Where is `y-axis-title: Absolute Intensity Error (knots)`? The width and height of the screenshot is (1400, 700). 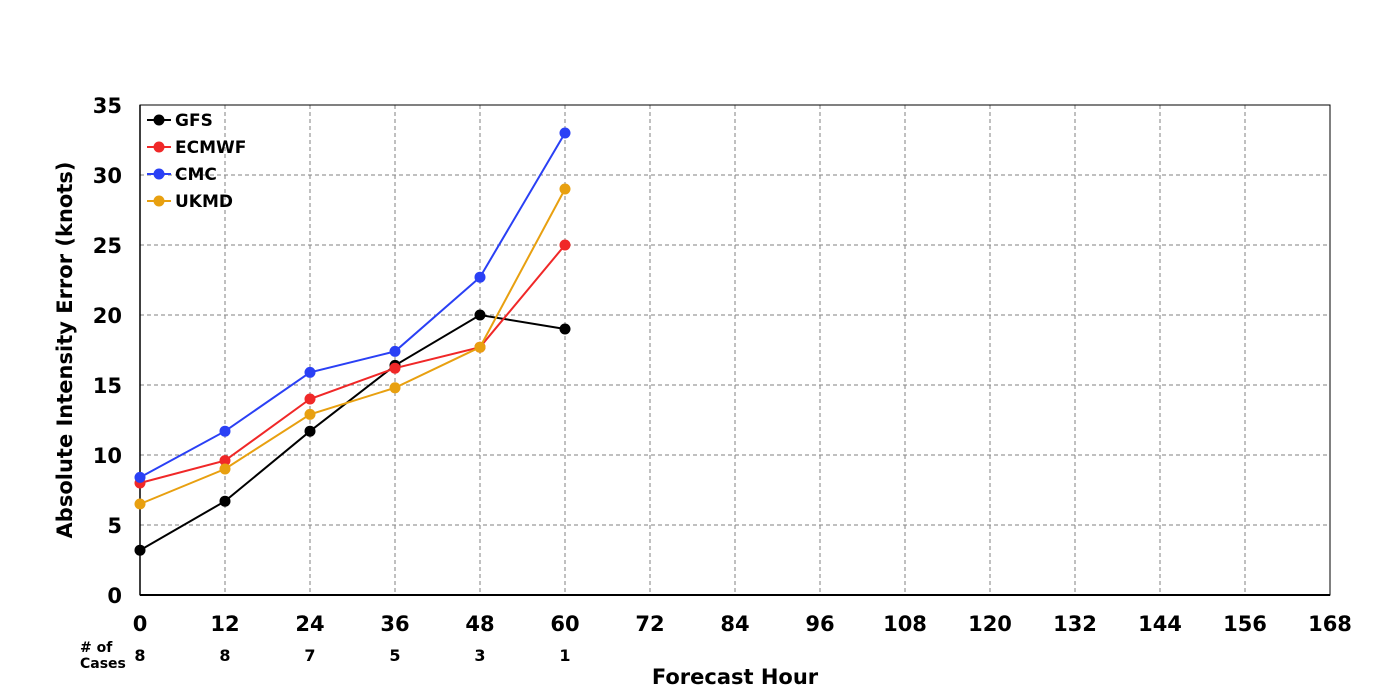 y-axis-title: Absolute Intensity Error (knots) is located at coordinates (65, 350).